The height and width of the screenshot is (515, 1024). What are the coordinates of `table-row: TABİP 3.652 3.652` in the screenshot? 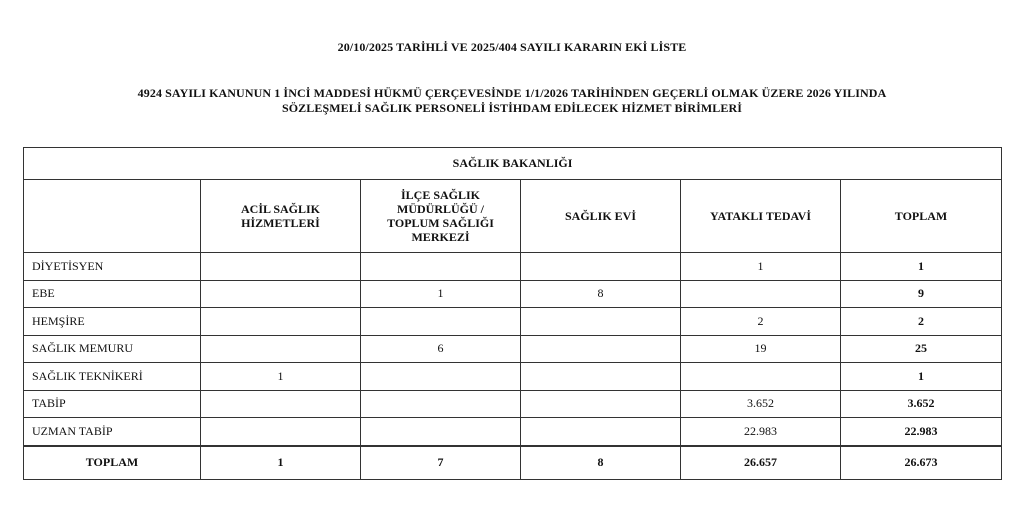 It's located at (513, 403).